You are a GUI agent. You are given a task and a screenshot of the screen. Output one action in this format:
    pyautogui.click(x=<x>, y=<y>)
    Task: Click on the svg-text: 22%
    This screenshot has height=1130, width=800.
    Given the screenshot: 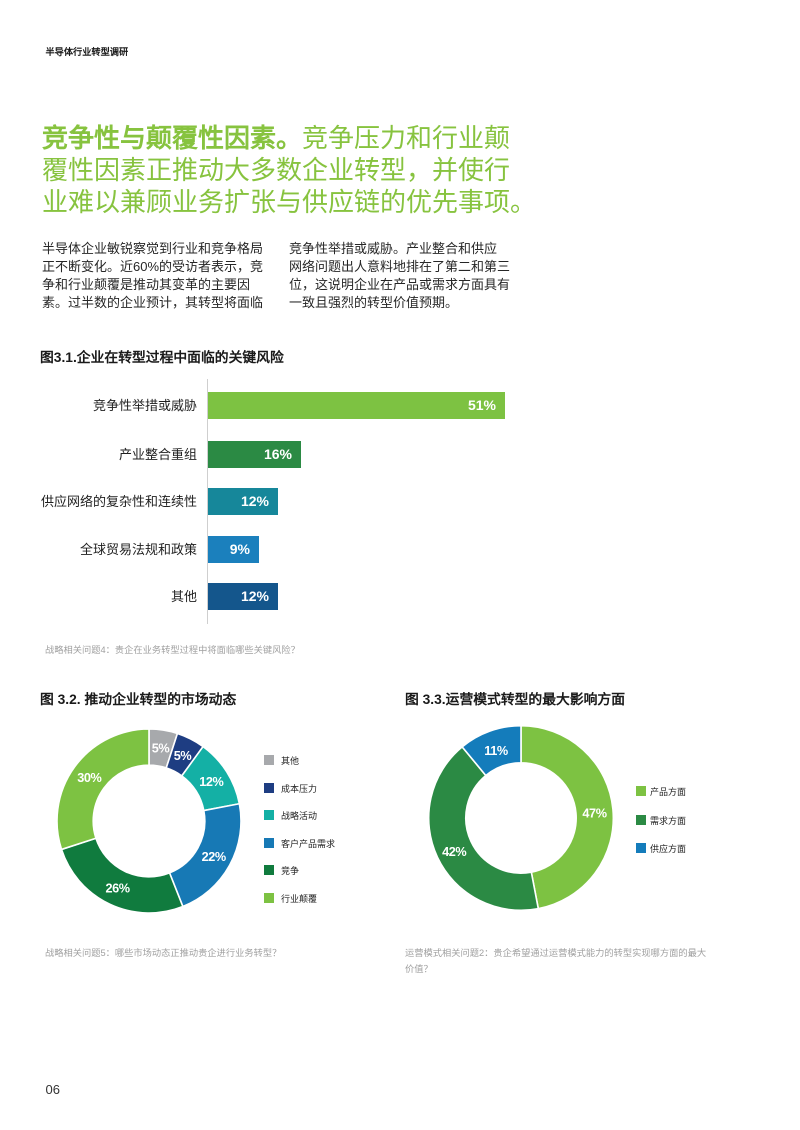 What is the action you would take?
    pyautogui.click(x=213, y=857)
    